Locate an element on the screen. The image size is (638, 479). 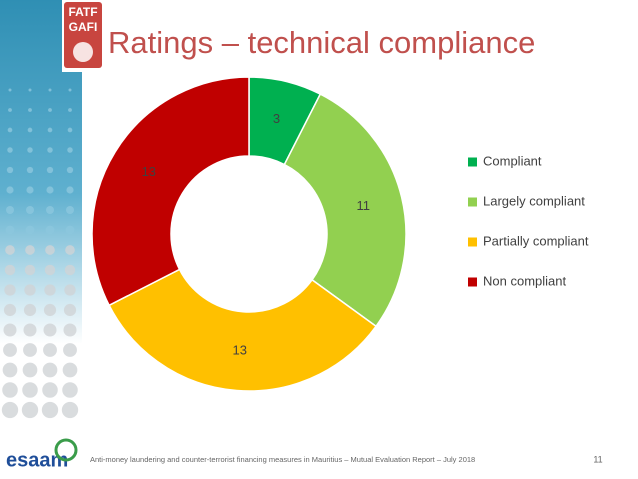
legend-label: Non compliant is located at coordinates (524, 280).